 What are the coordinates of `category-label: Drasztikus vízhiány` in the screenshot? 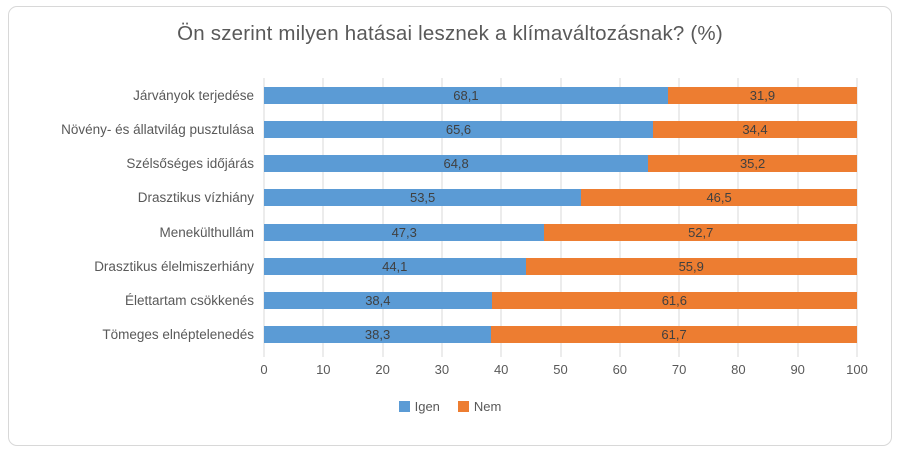 It's located at (195, 198).